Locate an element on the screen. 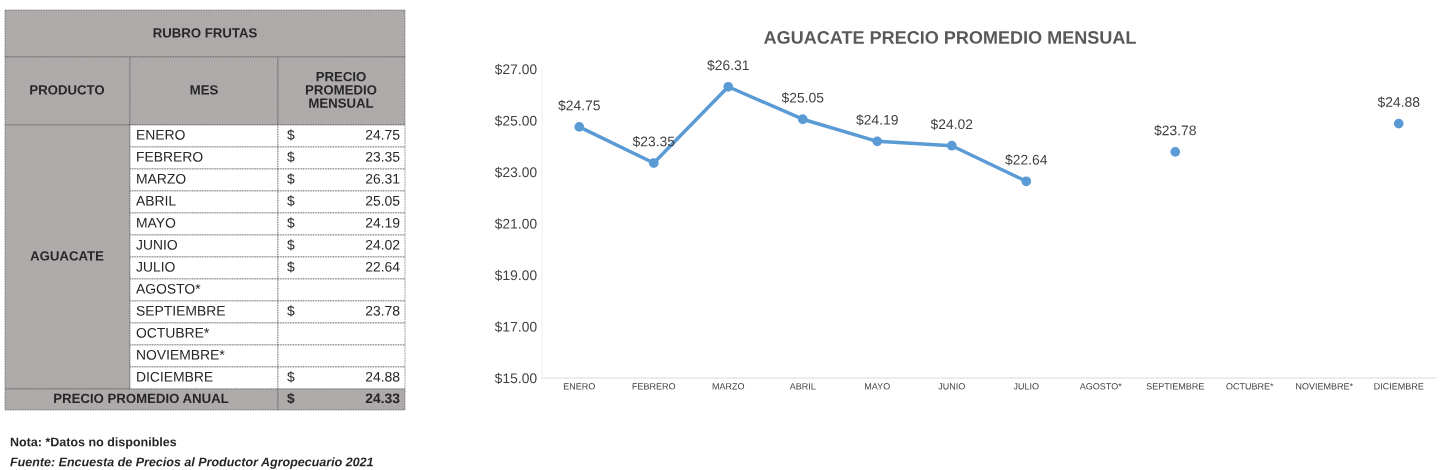 This screenshot has height=470, width=1441. data-label: $25.05 is located at coordinates (802, 98).